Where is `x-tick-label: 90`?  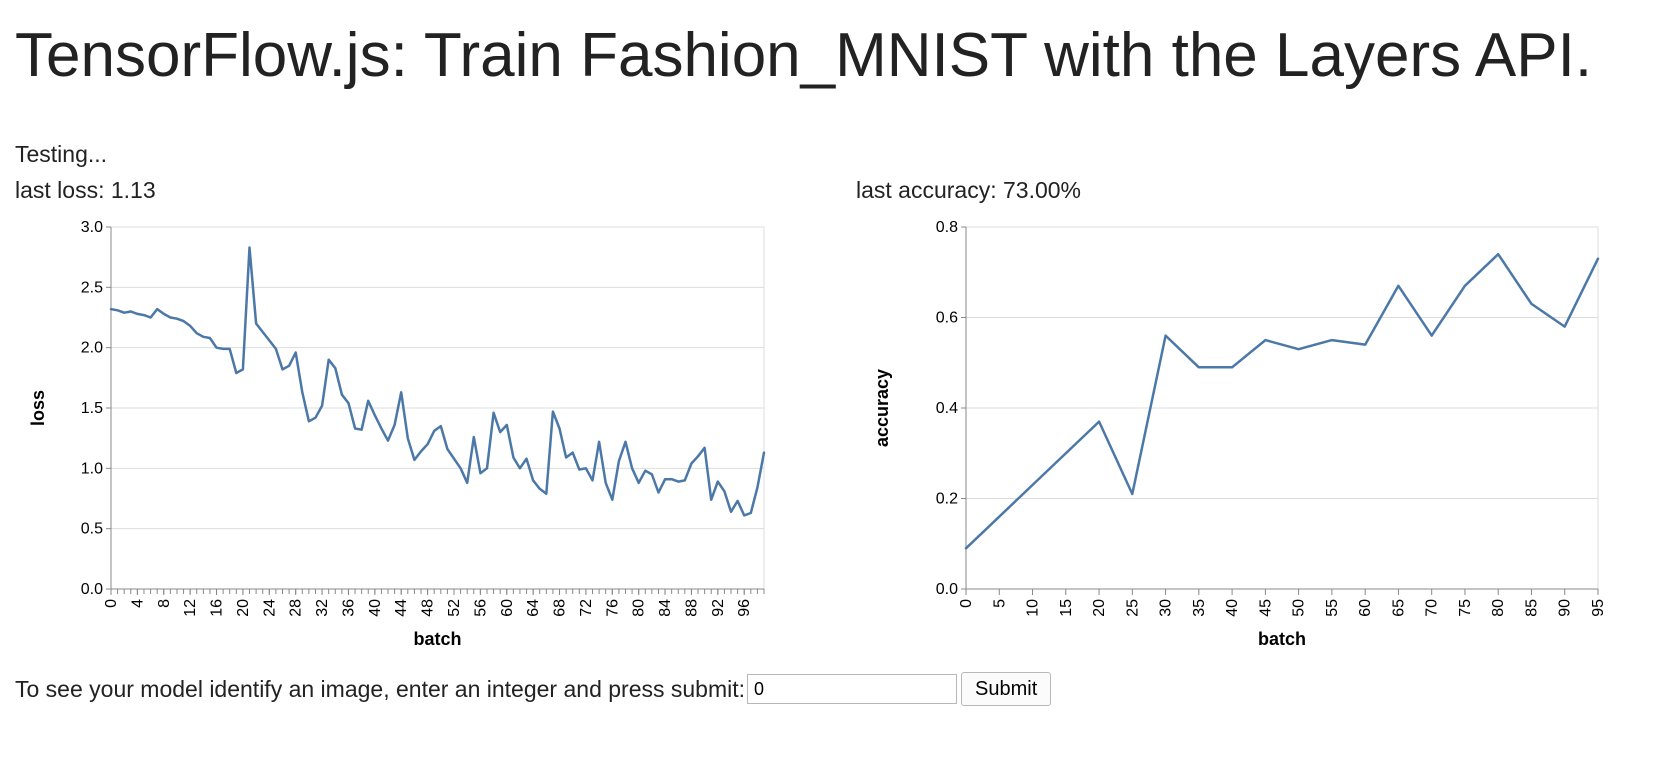 x-tick-label: 90 is located at coordinates (1565, 608).